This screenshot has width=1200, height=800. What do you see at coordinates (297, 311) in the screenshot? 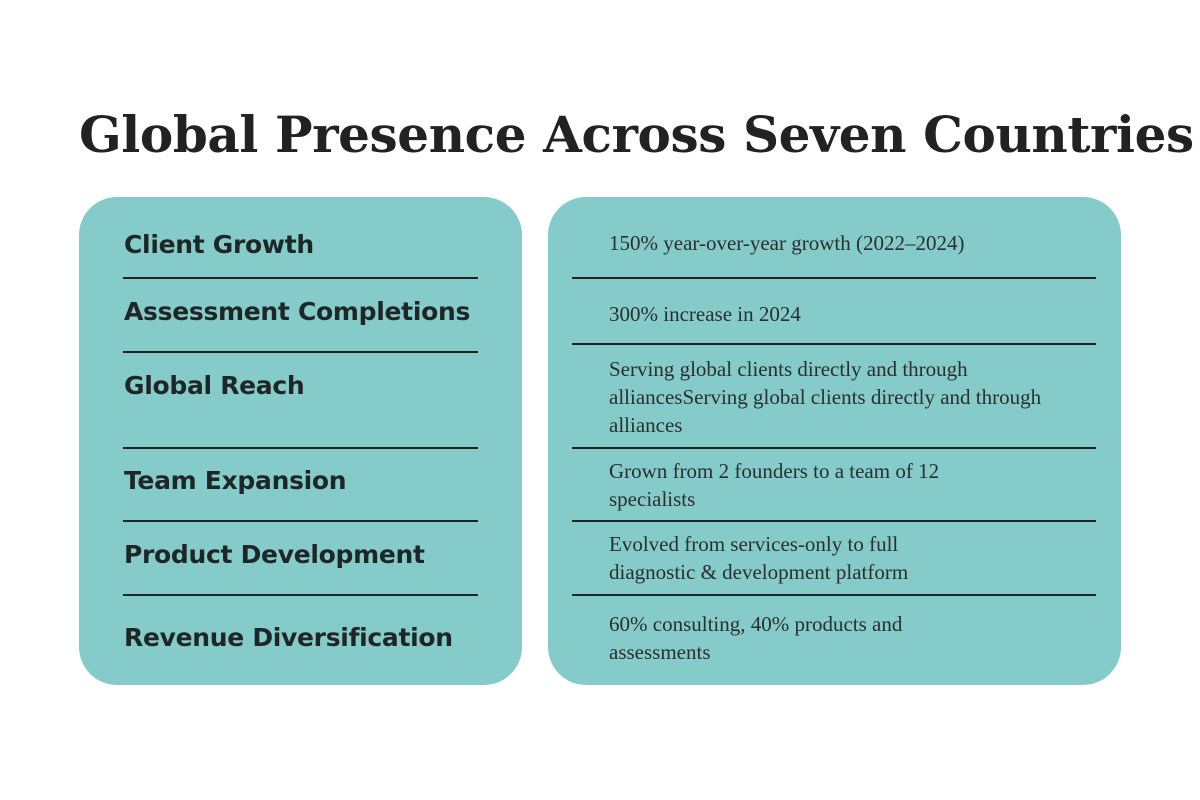
I see `label-assessment-completions: Assessment Completions` at bounding box center [297, 311].